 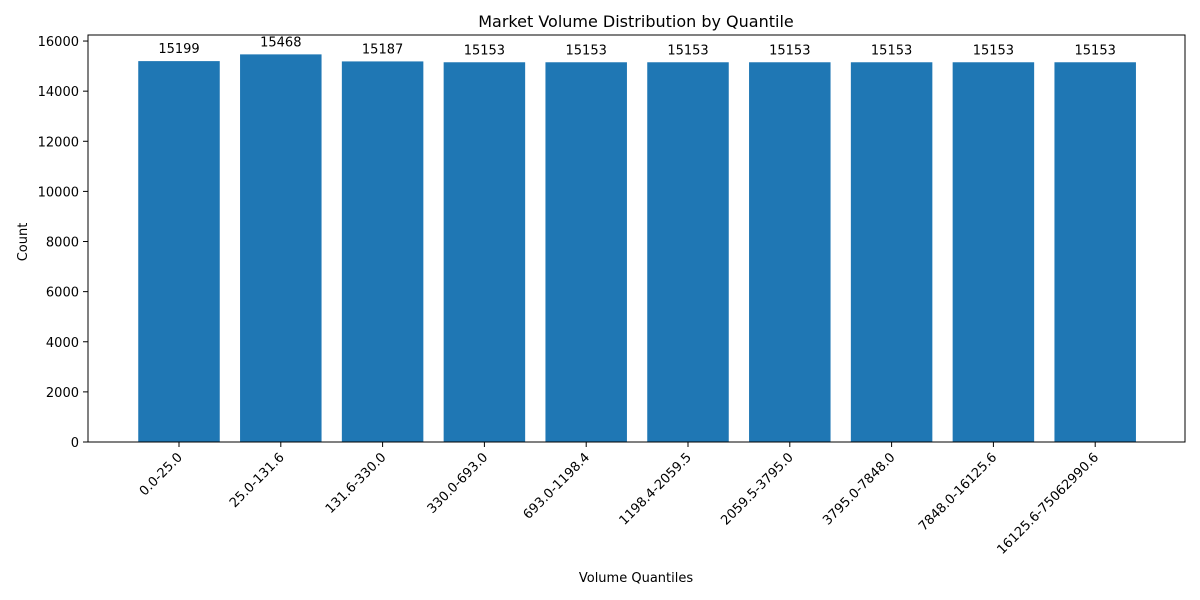 I want to click on y-tick-label: 14000, so click(x=58, y=92).